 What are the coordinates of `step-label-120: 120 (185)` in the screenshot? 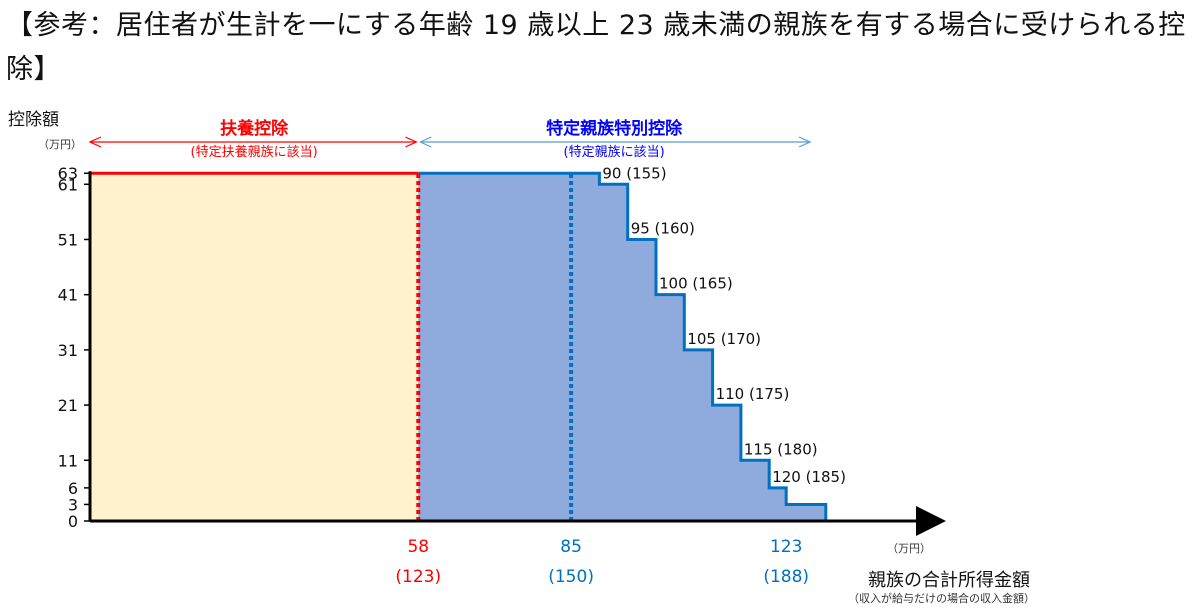 It's located at (809, 477).